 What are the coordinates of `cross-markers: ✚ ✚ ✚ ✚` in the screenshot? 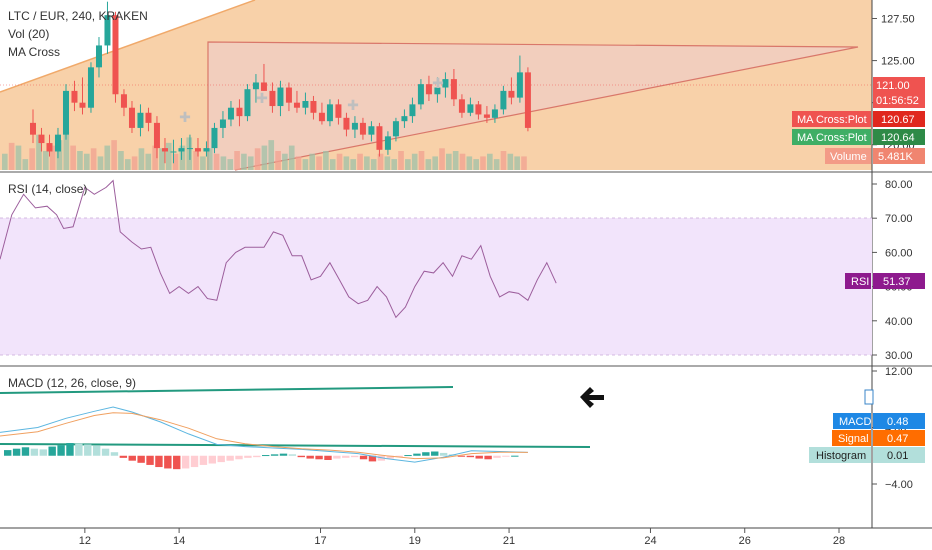 It's located at (311, 100).